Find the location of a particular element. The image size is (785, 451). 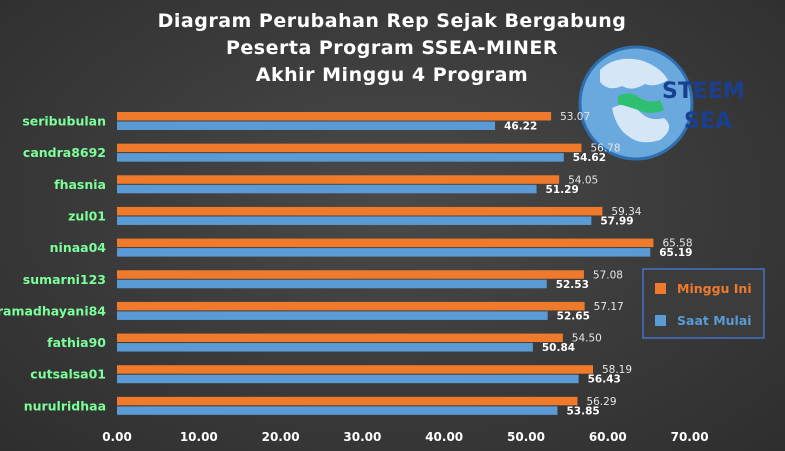

data-label: 54.62 is located at coordinates (589, 158).